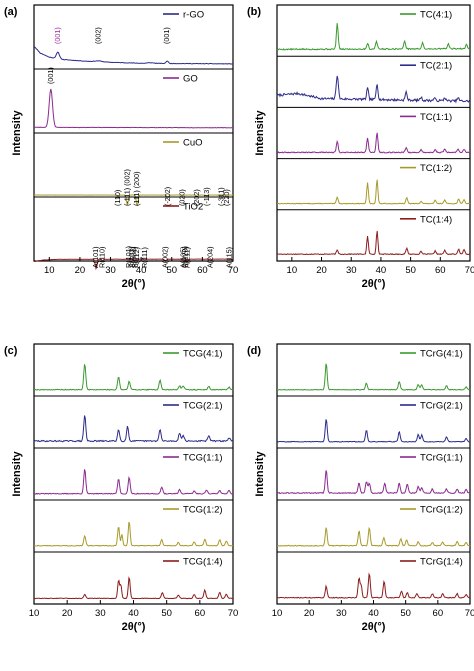  What do you see at coordinates (441, 406) in the screenshot?
I see `legend-label: TCrG(2:1)` at bounding box center [441, 406].